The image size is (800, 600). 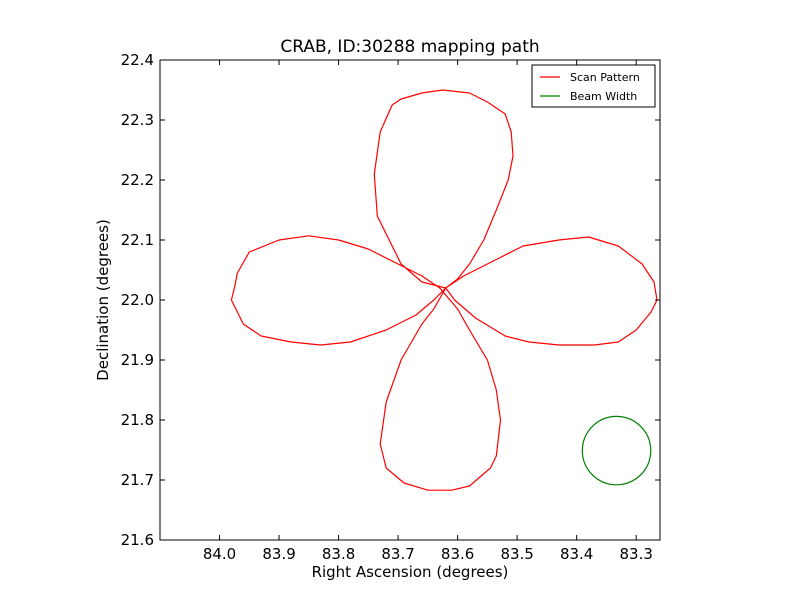 I want to click on y-tick-label: 21.8, so click(x=137, y=420).